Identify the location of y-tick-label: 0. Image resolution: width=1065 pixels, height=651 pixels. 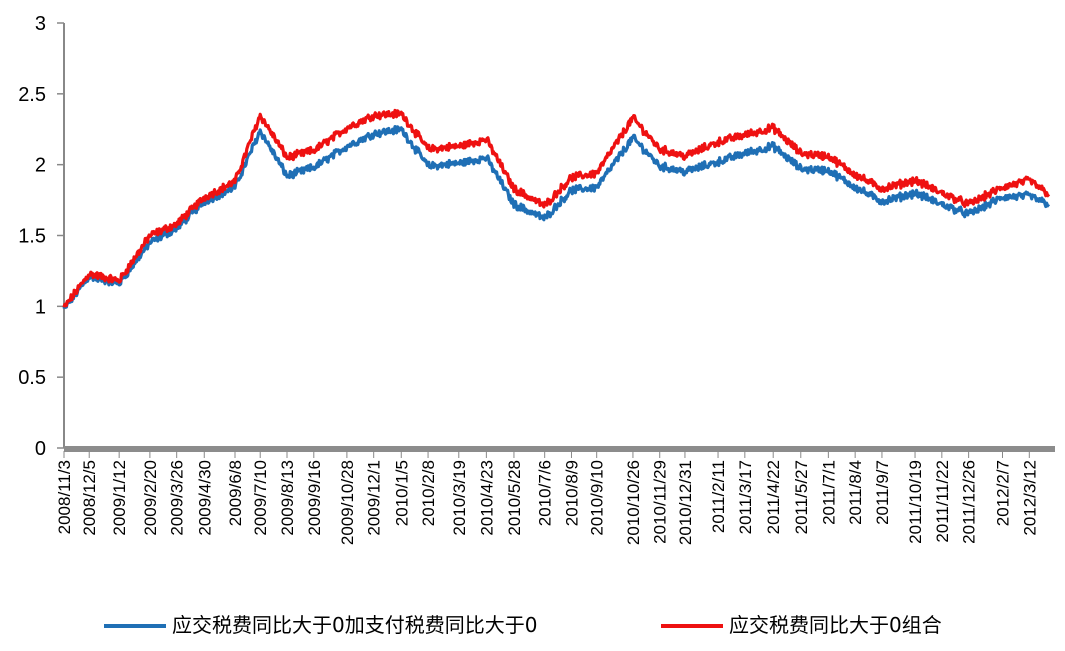
(40, 449).